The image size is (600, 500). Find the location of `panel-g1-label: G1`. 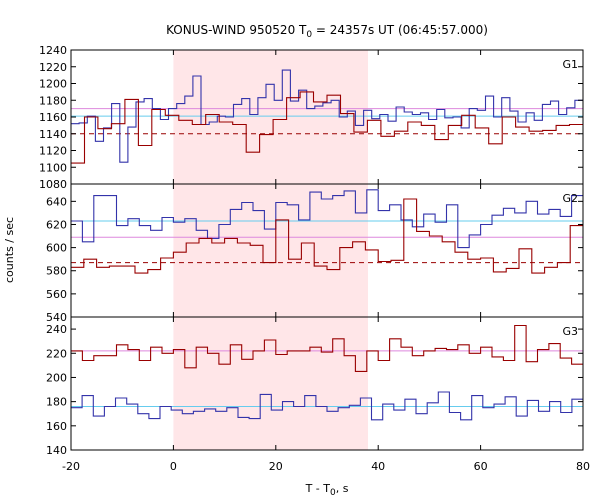

panel-g1-label: G1 is located at coordinates (570, 64).